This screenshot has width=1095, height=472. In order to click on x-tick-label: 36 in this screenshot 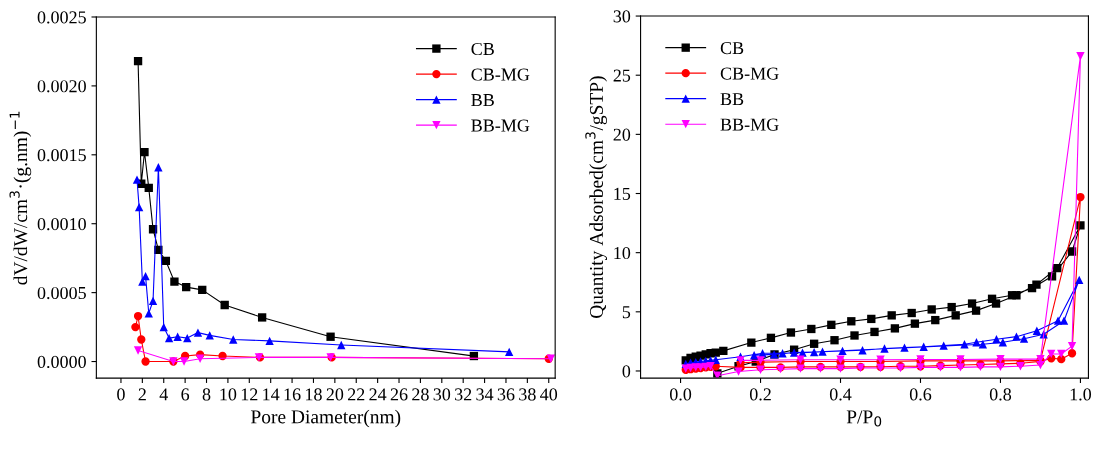, I will do `click(506, 394)`.